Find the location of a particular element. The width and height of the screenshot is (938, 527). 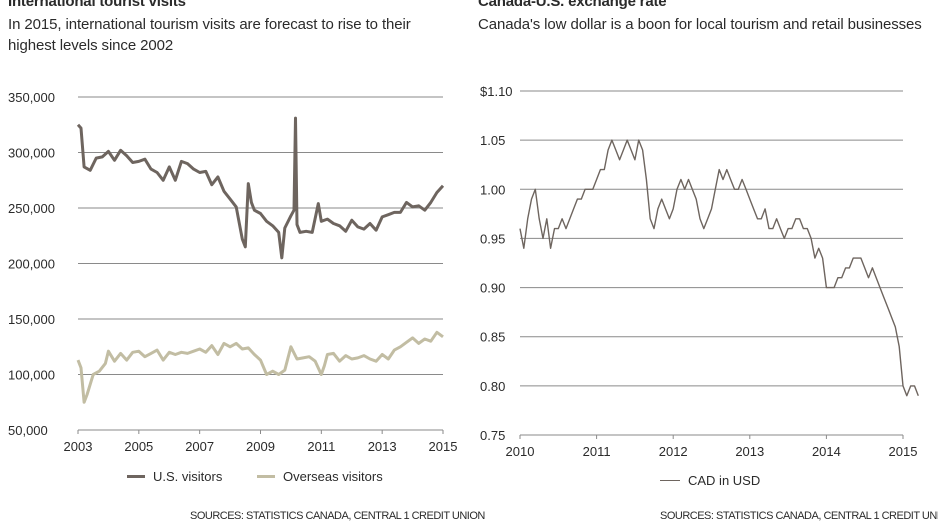

x-tick-label: 2005 is located at coordinates (138, 446).